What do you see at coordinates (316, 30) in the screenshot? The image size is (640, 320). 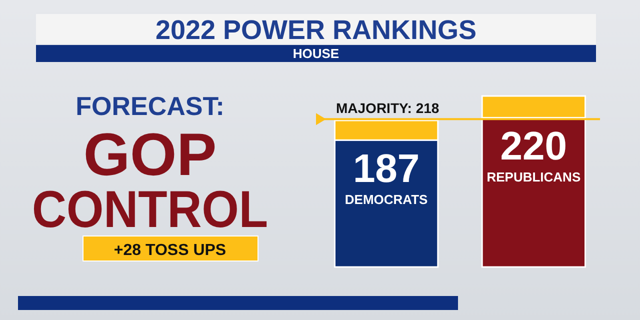 I see `chart-title: 2022 POWER RANKINGS` at bounding box center [316, 30].